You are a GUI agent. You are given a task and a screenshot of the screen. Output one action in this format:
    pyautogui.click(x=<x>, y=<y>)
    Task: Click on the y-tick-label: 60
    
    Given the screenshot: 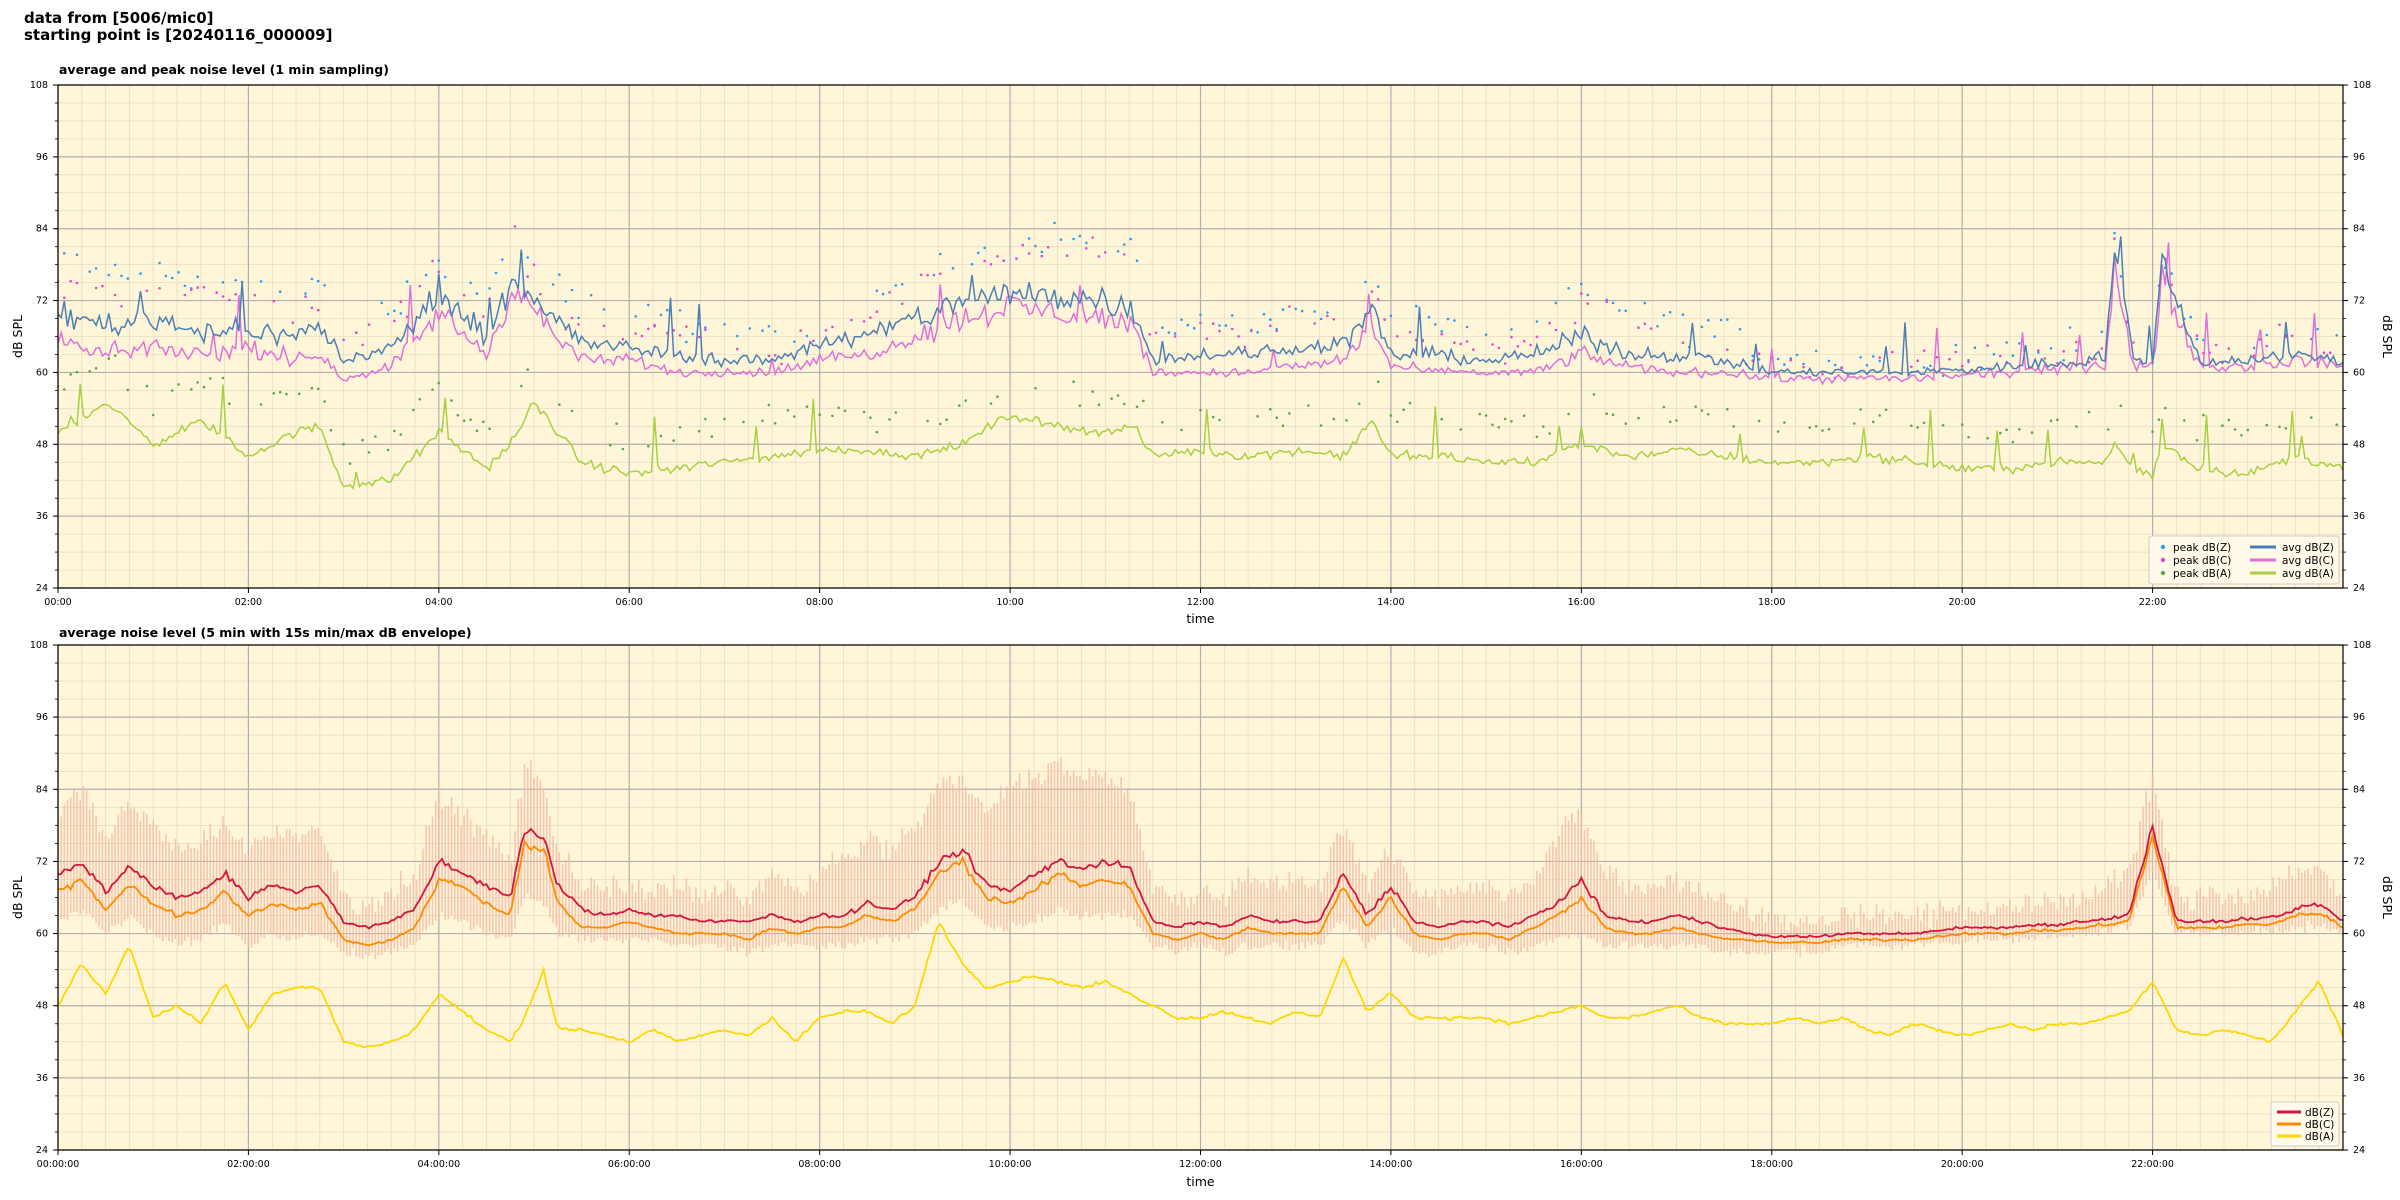 What is the action you would take?
    pyautogui.click(x=42, y=934)
    